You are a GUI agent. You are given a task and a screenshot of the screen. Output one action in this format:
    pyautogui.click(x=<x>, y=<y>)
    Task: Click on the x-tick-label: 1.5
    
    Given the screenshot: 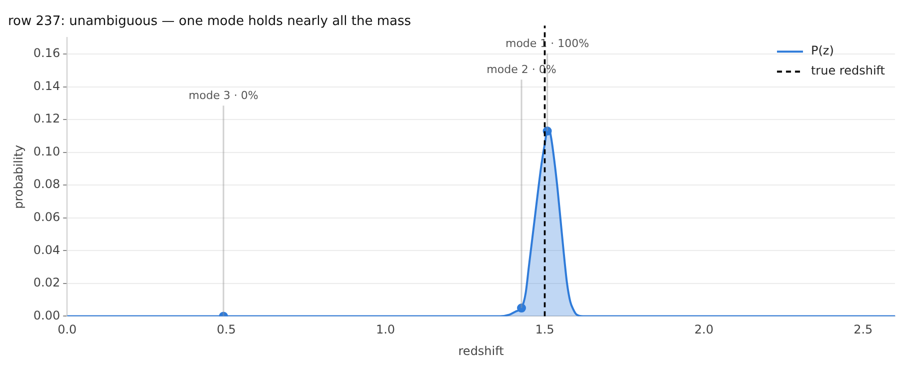 What is the action you would take?
    pyautogui.click(x=544, y=329)
    